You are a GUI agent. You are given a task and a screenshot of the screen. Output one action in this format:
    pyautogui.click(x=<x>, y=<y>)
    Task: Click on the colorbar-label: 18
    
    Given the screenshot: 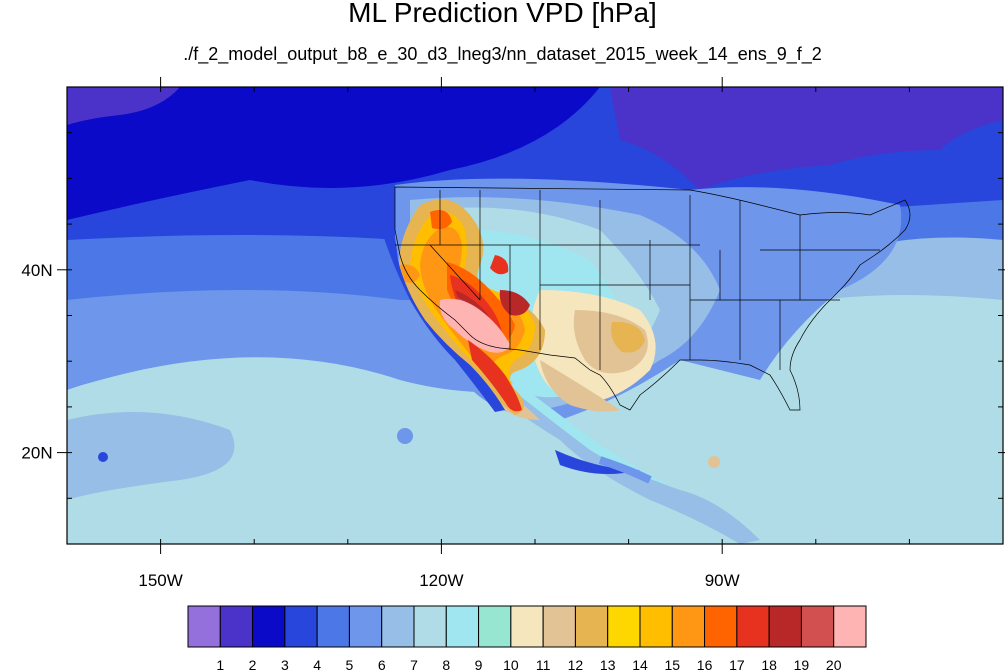 What is the action you would take?
    pyautogui.click(x=769, y=664)
    